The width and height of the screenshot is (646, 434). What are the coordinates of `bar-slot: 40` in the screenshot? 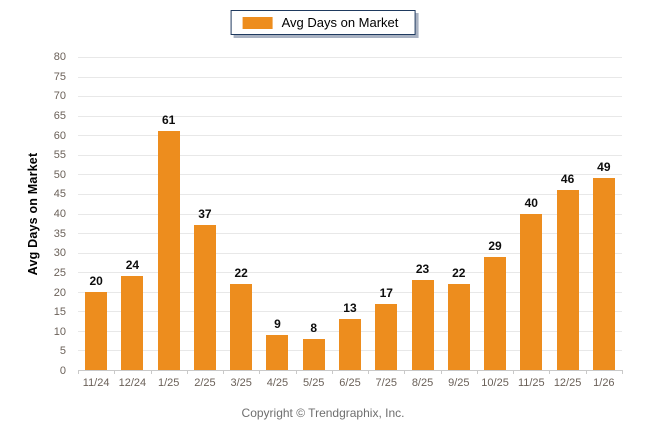 It's located at (531, 213).